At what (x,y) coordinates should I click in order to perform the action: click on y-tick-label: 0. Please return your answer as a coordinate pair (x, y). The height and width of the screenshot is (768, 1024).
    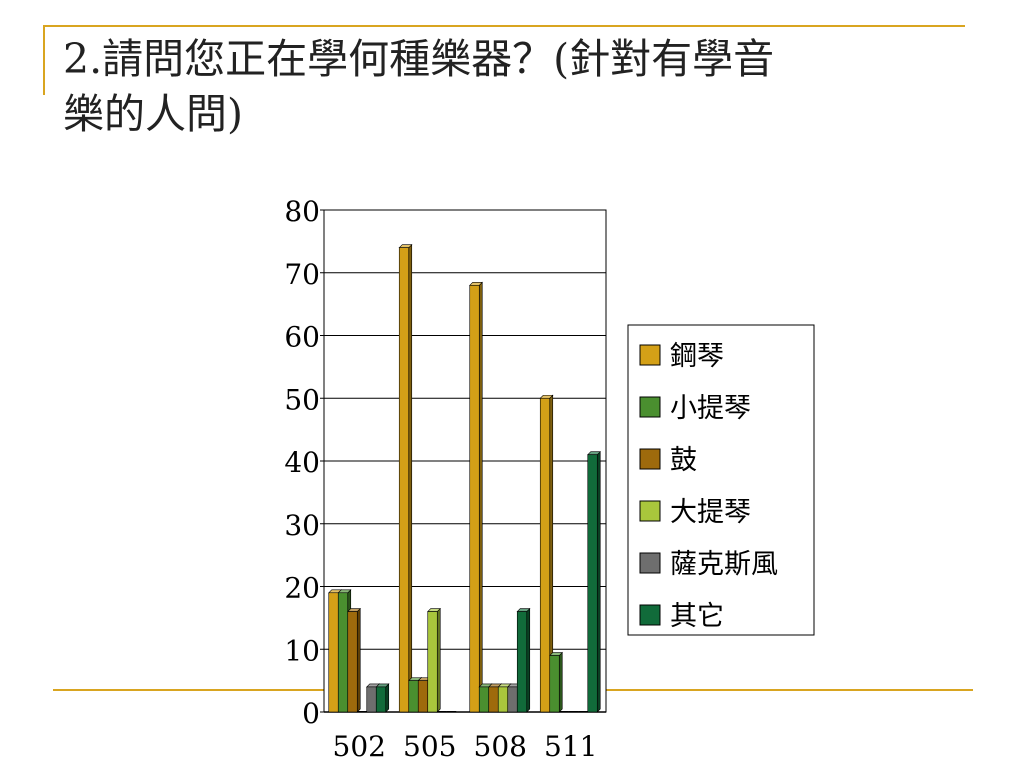
    Looking at the image, I should click on (311, 713).